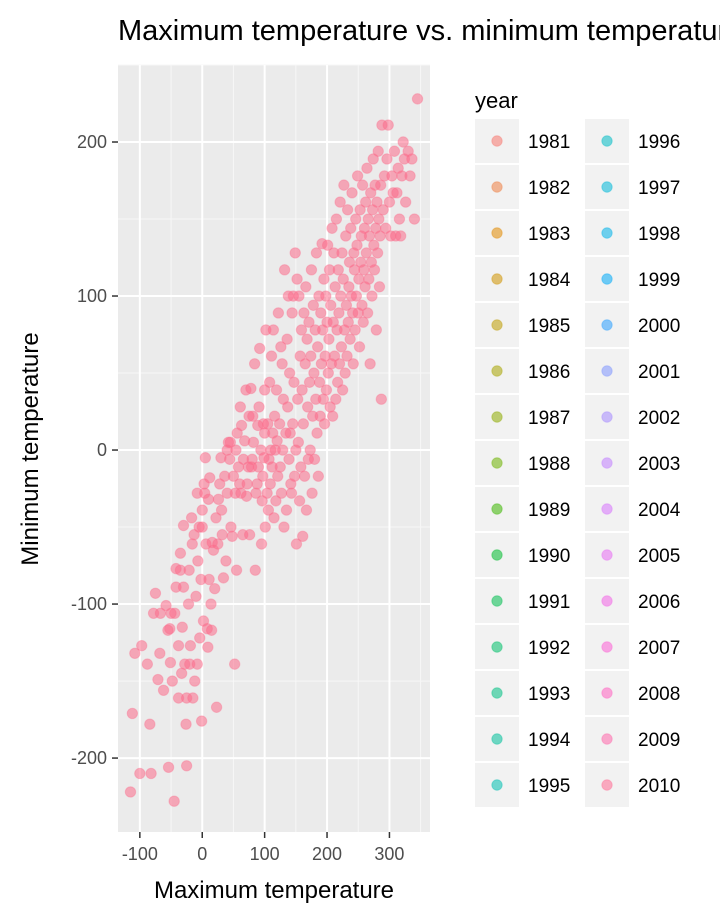 Image resolution: width=720 pixels, height=921 pixels. I want to click on legend-label: 1989, so click(549, 510).